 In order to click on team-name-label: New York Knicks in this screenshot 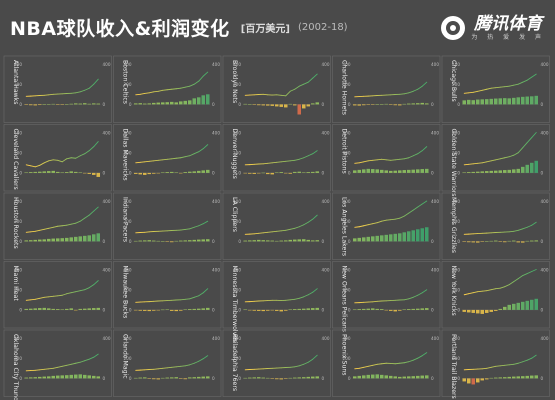, I will do `click(453, 291)`.